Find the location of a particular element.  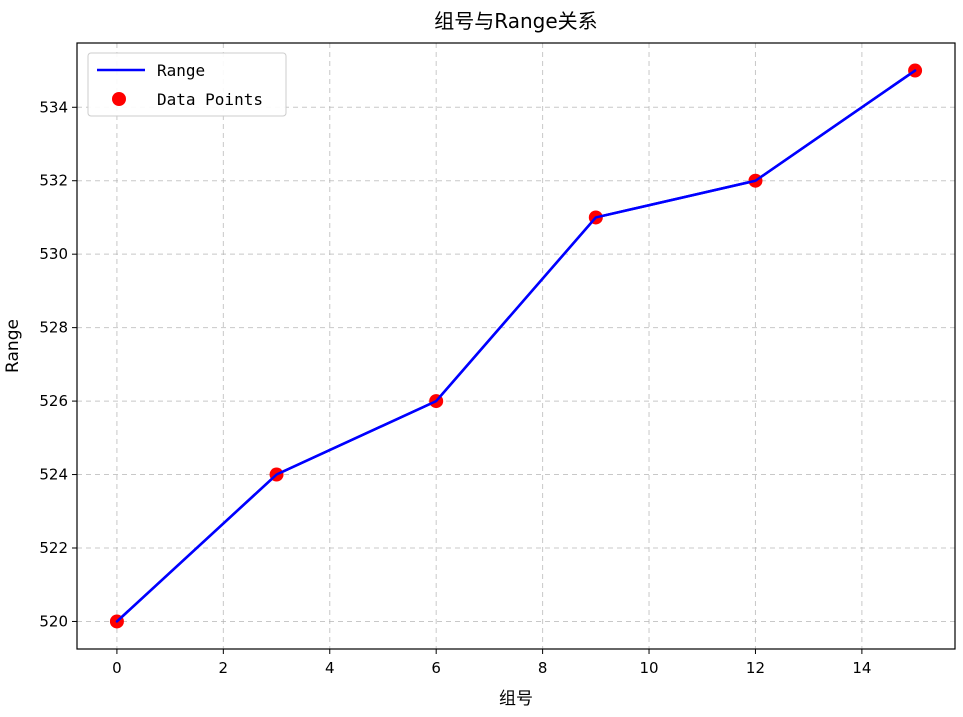

y-tick-label: 522 is located at coordinates (53, 548).